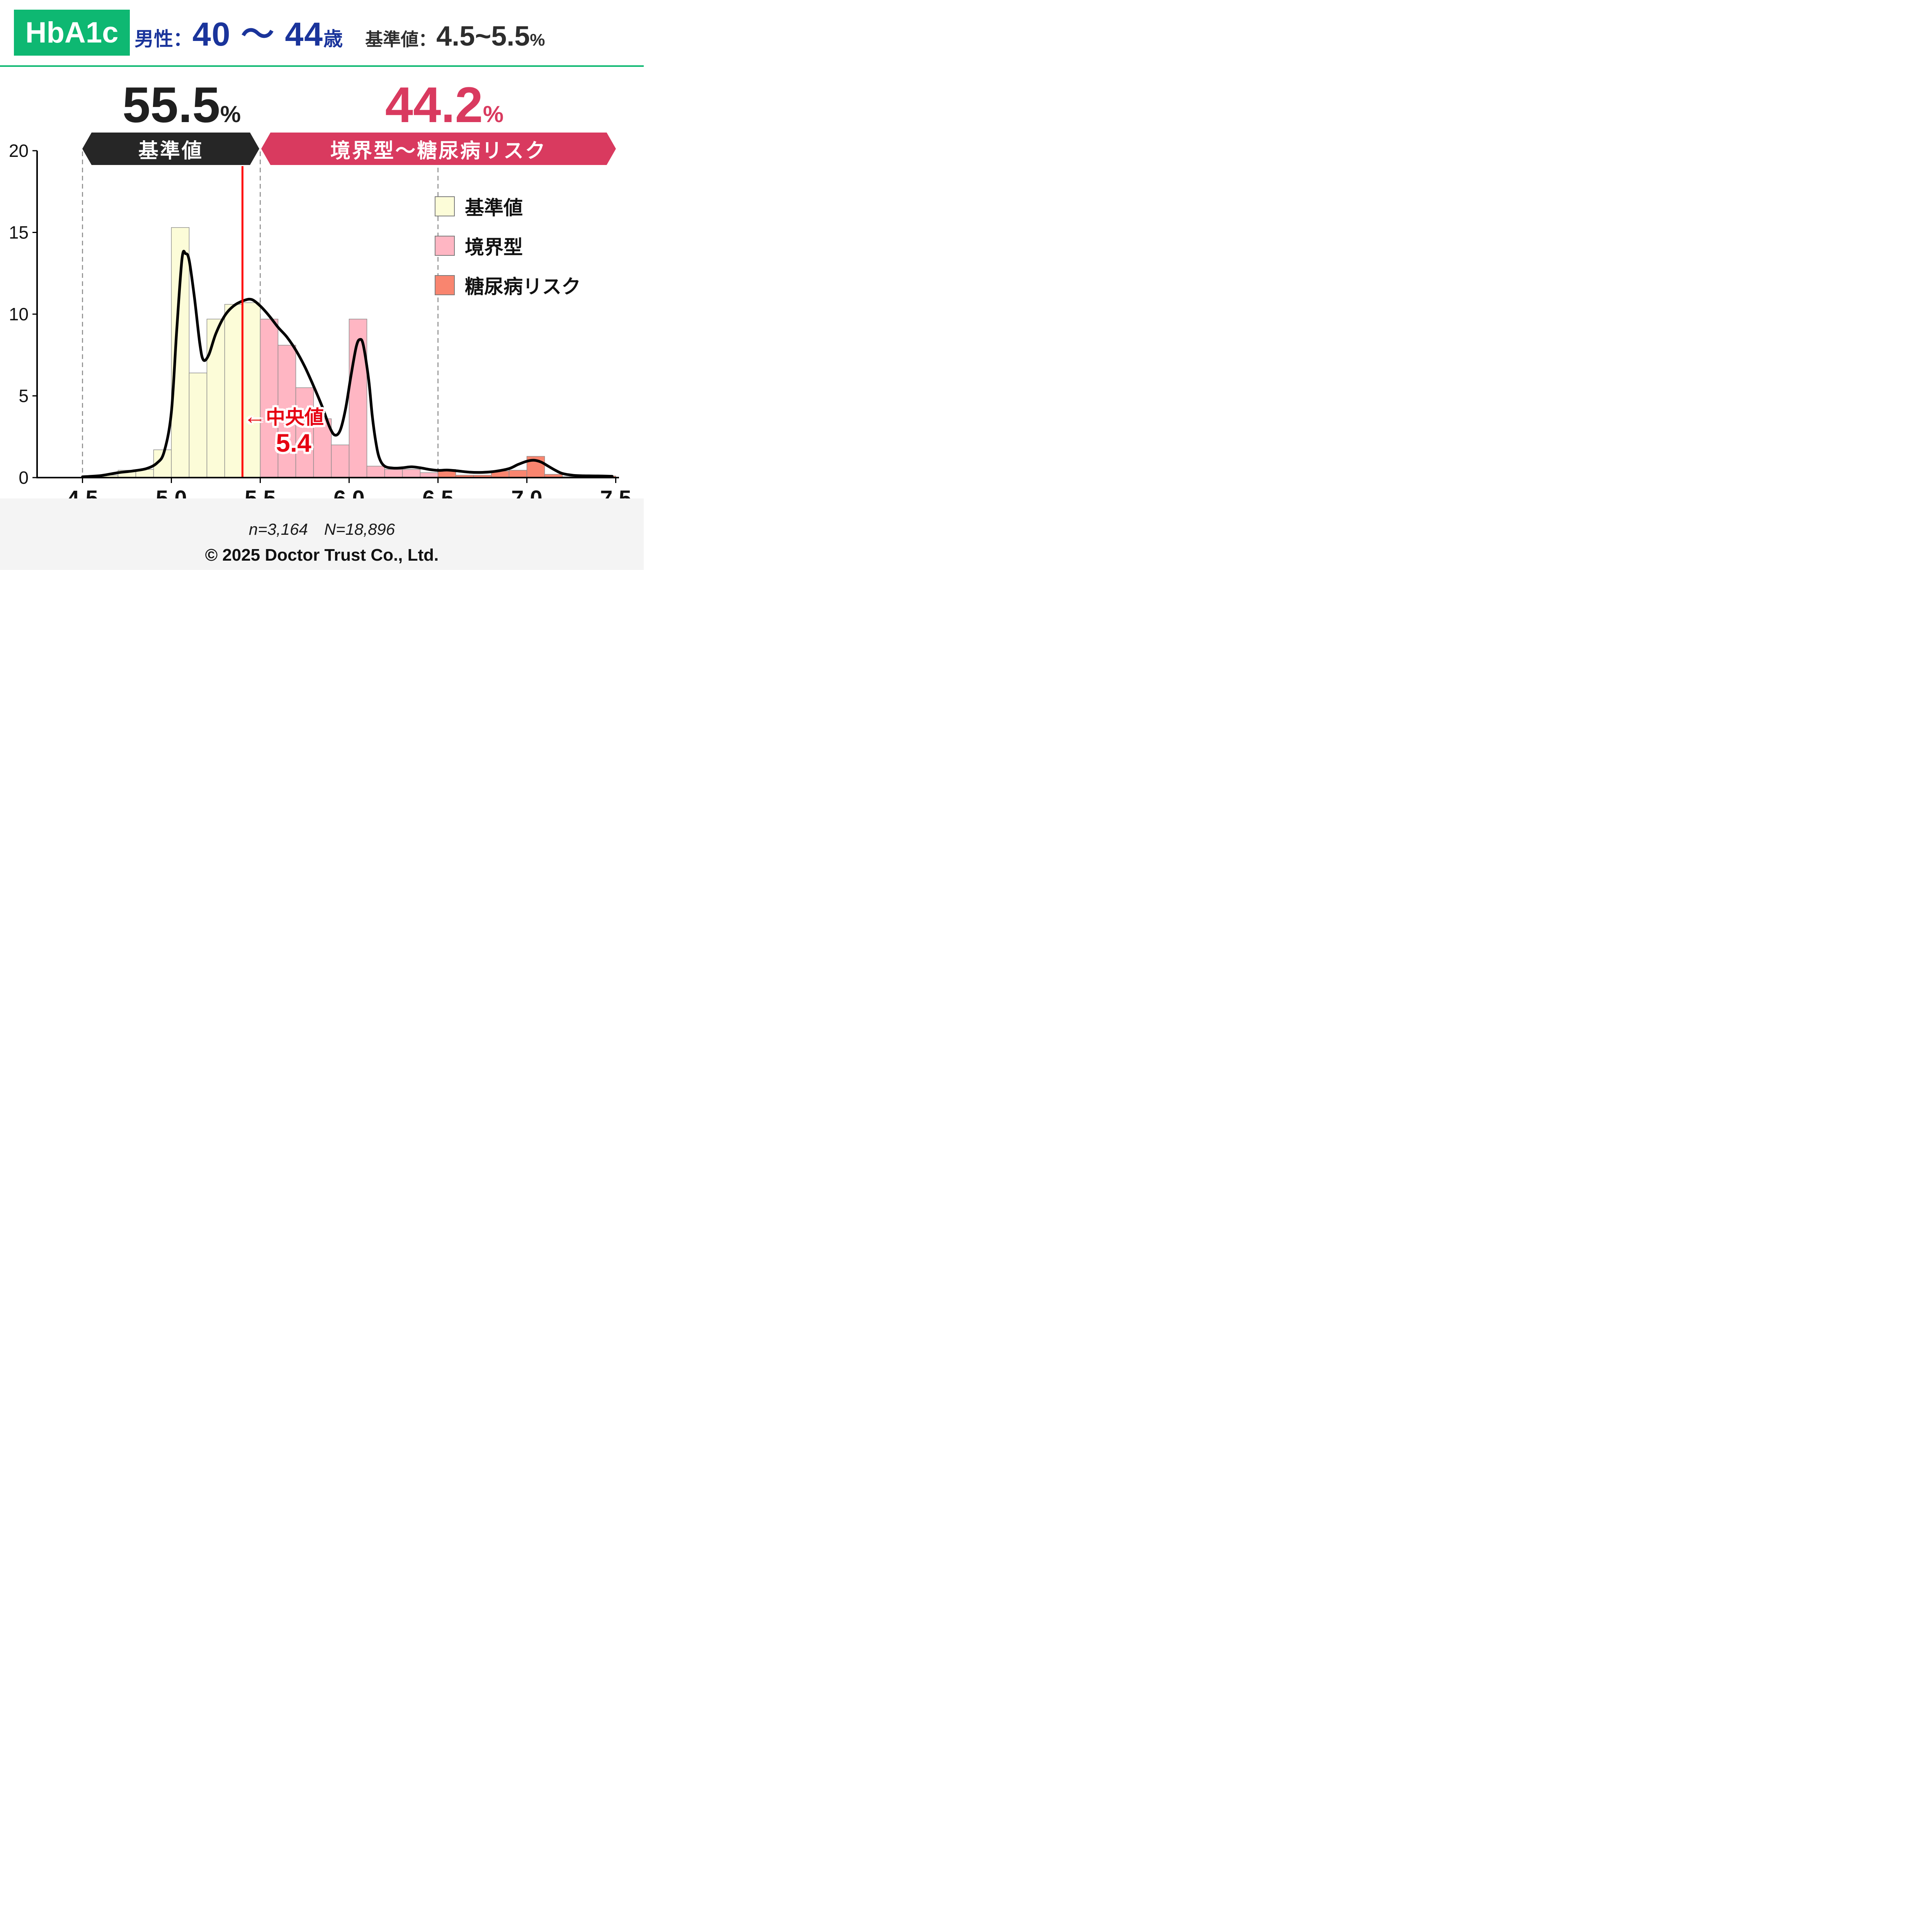 The height and width of the screenshot is (1932, 1932). I want to click on normal-range-ribbon-label: 基準値, so click(170, 151).